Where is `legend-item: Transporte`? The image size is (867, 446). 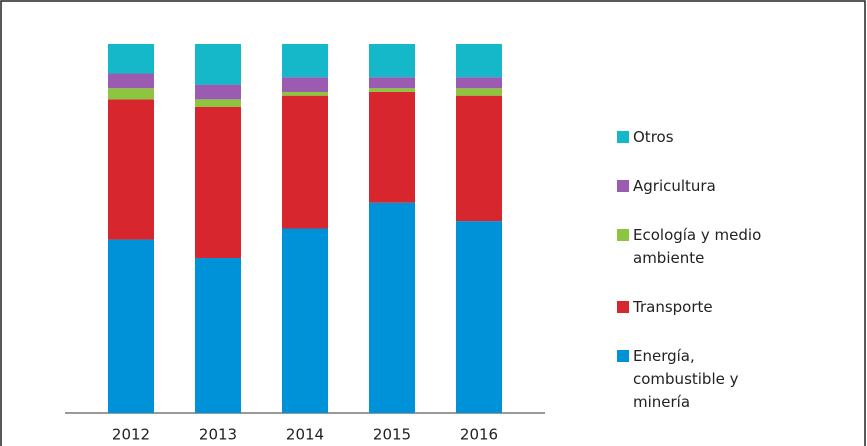 legend-item: Transporte is located at coordinates (717, 307).